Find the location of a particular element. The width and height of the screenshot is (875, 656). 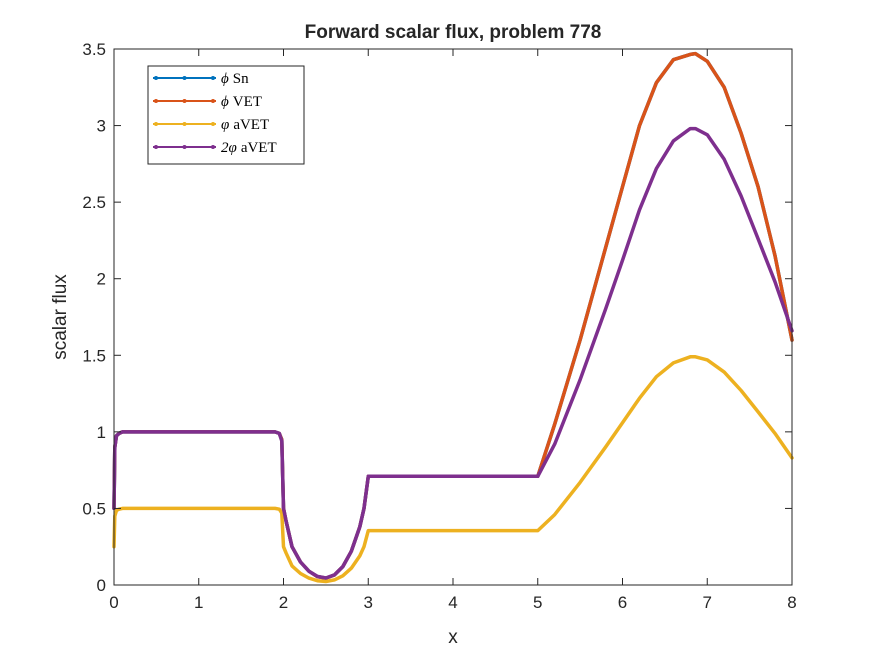

x-axis-label: x is located at coordinates (453, 637).